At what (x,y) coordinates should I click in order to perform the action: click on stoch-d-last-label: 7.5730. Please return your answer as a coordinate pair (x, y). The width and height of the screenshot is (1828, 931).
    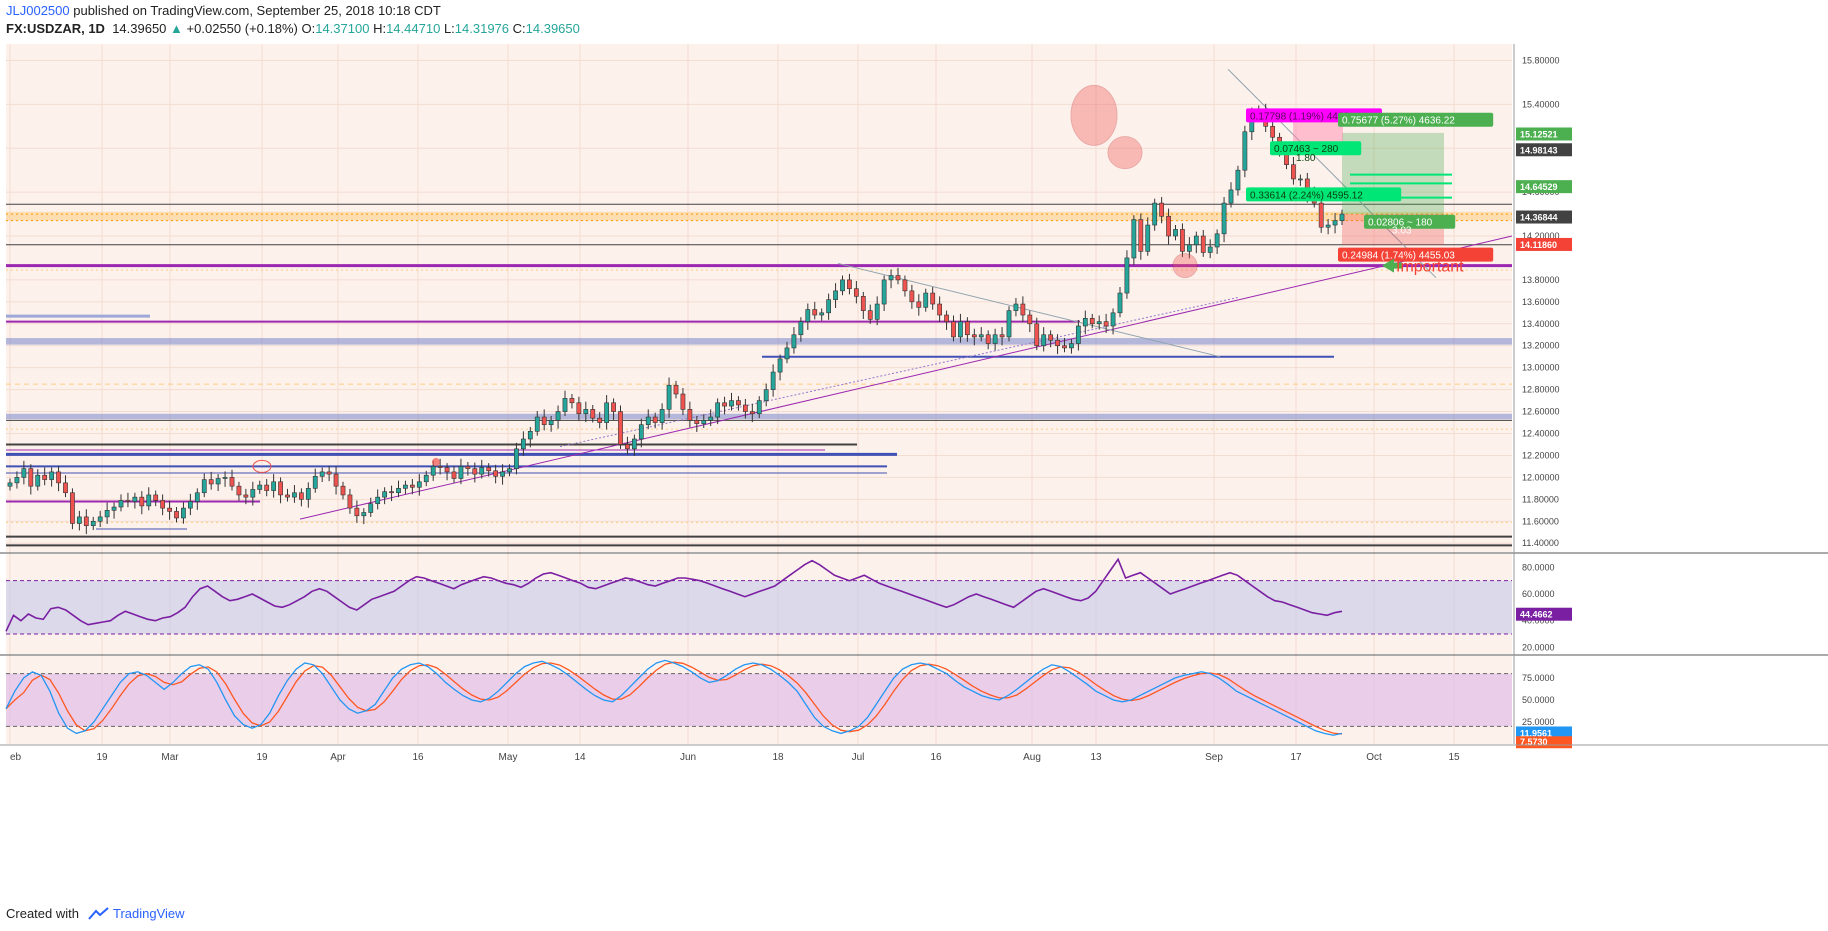
    Looking at the image, I should click on (1534, 742).